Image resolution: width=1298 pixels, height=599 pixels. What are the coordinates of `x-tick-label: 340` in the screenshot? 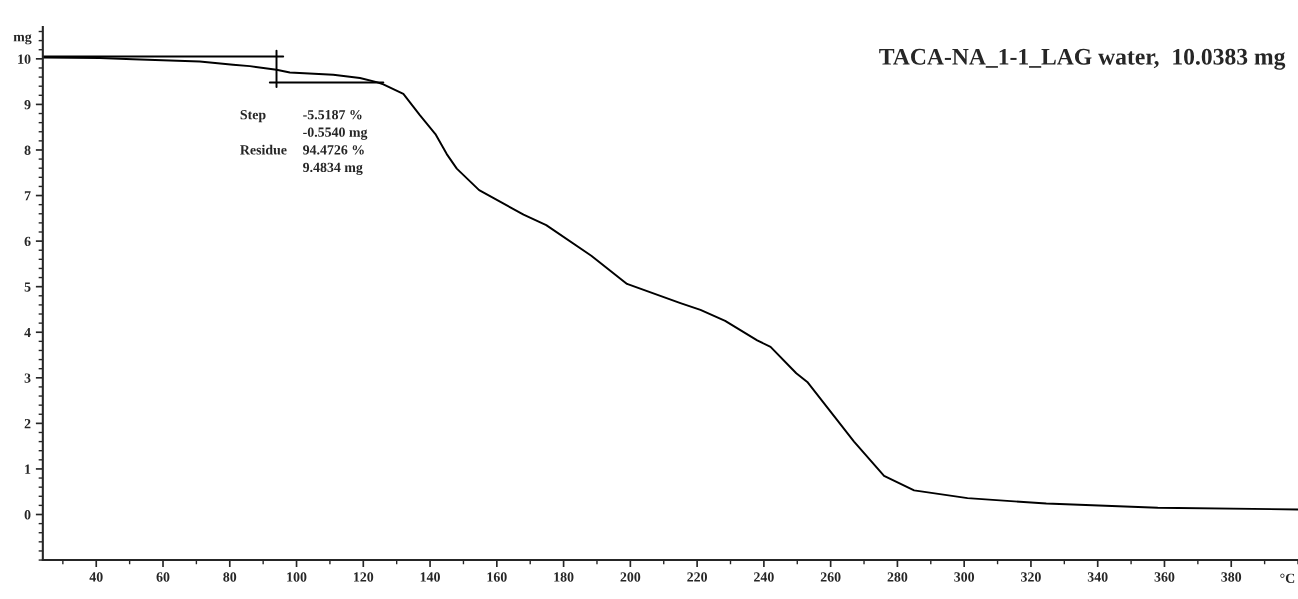 It's located at (1097, 577).